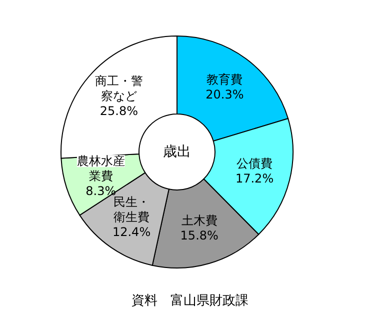  I want to click on text: 資料 富山県財政課, so click(190, 300).